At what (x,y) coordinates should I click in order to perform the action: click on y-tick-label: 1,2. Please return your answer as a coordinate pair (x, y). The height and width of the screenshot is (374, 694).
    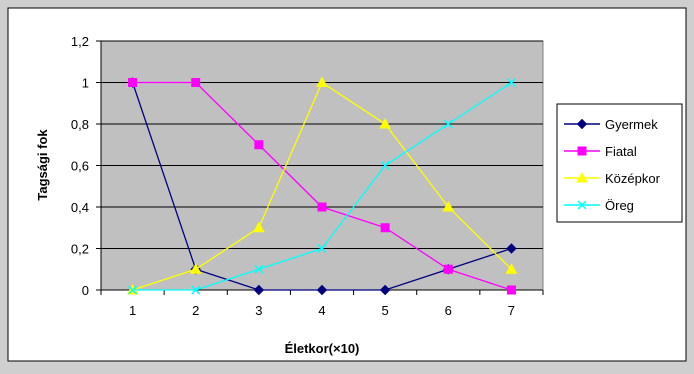
    Looking at the image, I should click on (80, 41).